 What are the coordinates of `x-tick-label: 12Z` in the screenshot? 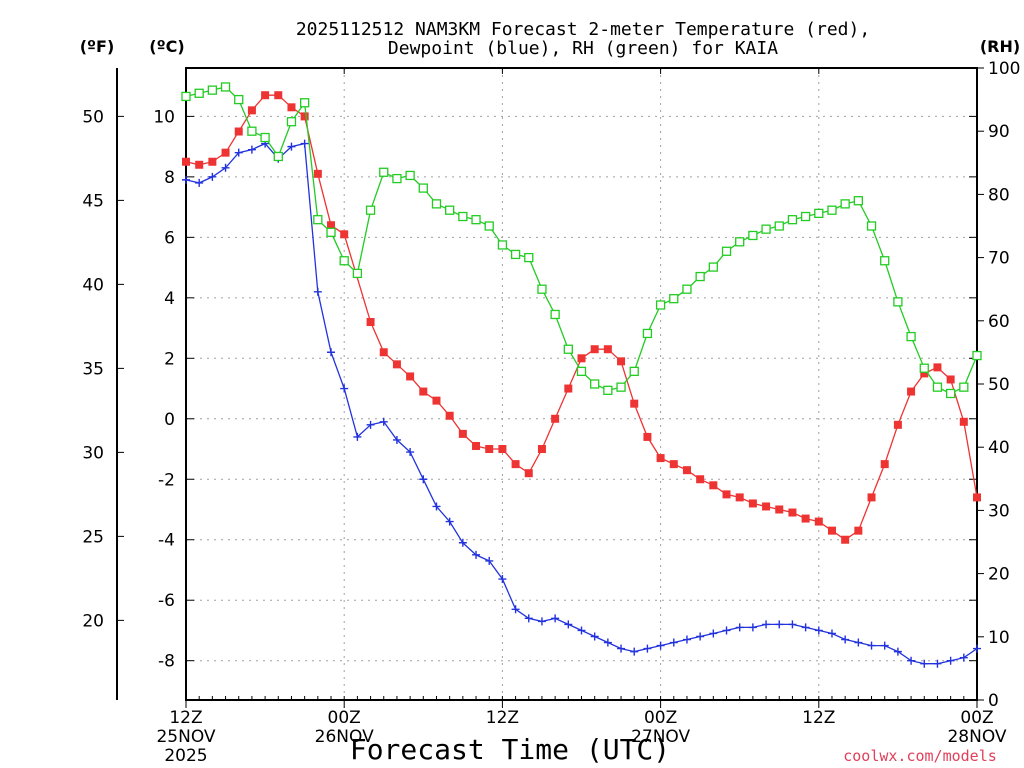 It's located at (502, 718).